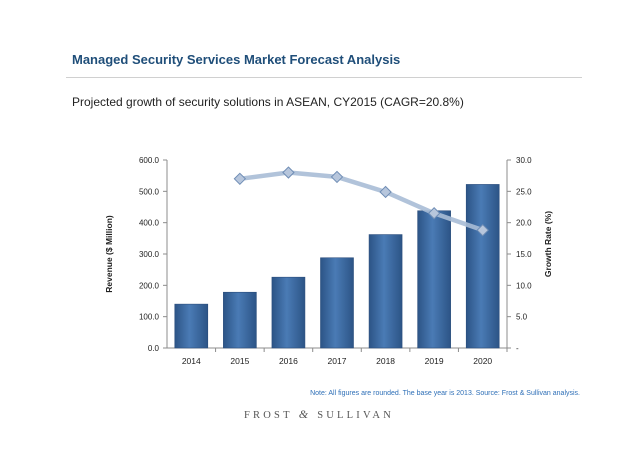 This screenshot has width=638, height=451. Describe the element at coordinates (288, 312) in the screenshot. I see `revenue-bar-2016` at that location.